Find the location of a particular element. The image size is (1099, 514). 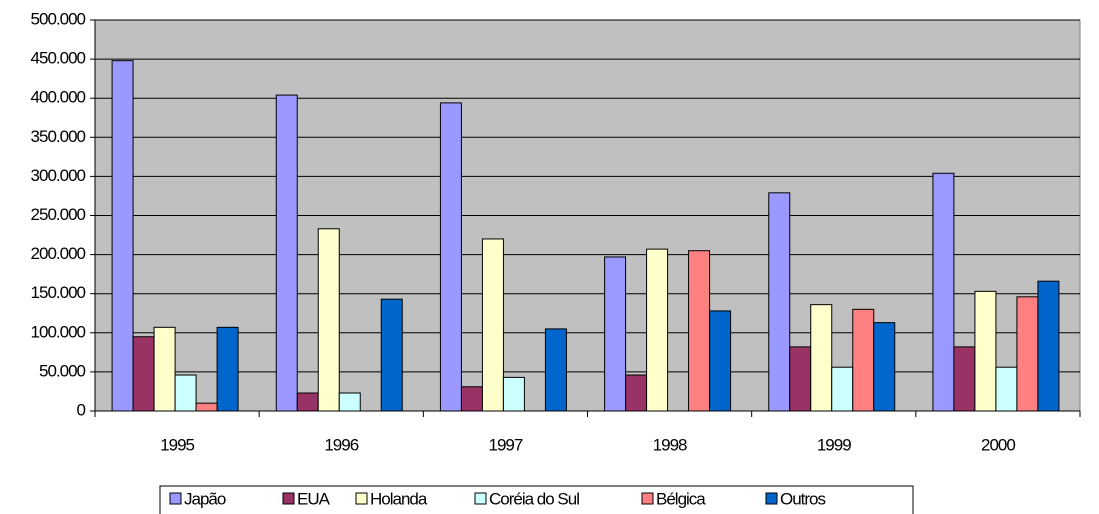

x-tick-label: 1999 is located at coordinates (834, 444).